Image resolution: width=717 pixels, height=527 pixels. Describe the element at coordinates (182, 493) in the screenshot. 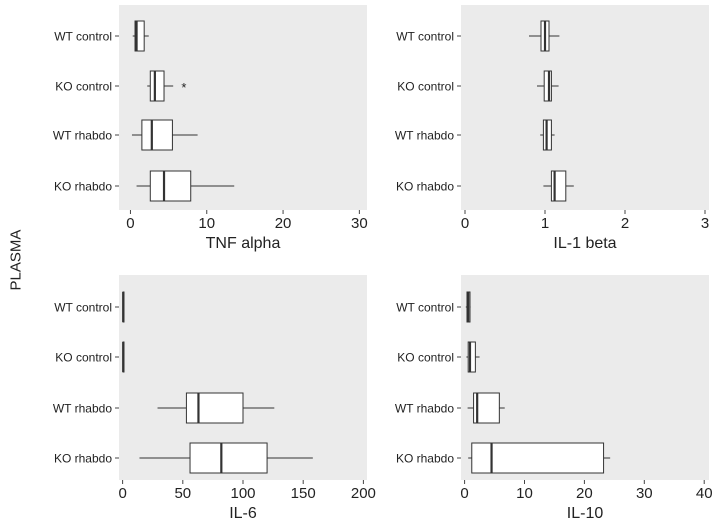

I see `x-tick-label: 50` at that location.